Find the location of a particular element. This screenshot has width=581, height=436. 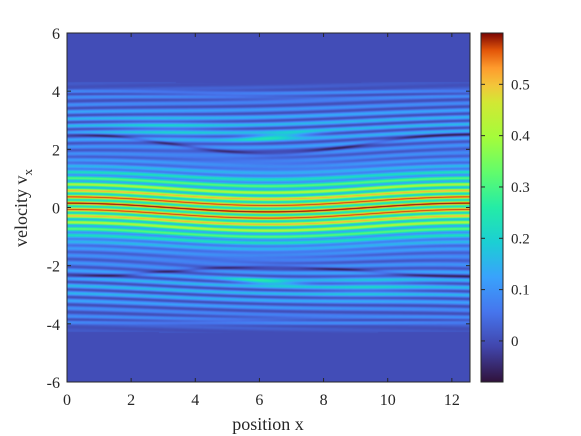

y-tick-label: -4 is located at coordinates (53, 325).